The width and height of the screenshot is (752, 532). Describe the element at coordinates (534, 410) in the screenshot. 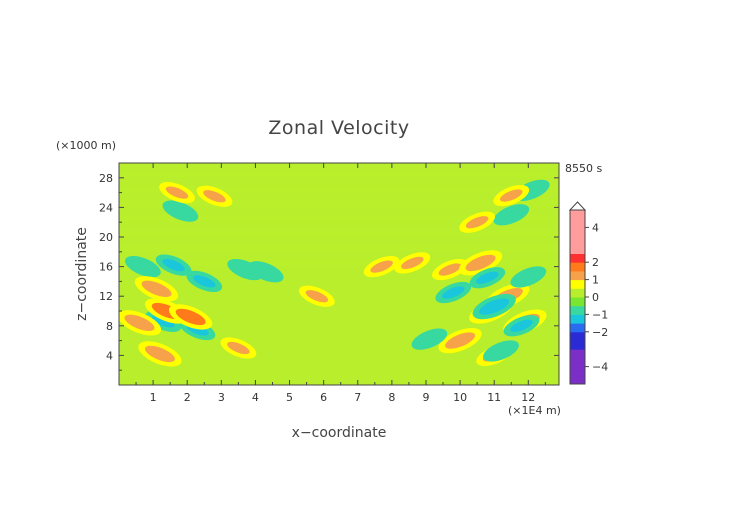

I see `x-unit-label: (×1E4 m)` at that location.